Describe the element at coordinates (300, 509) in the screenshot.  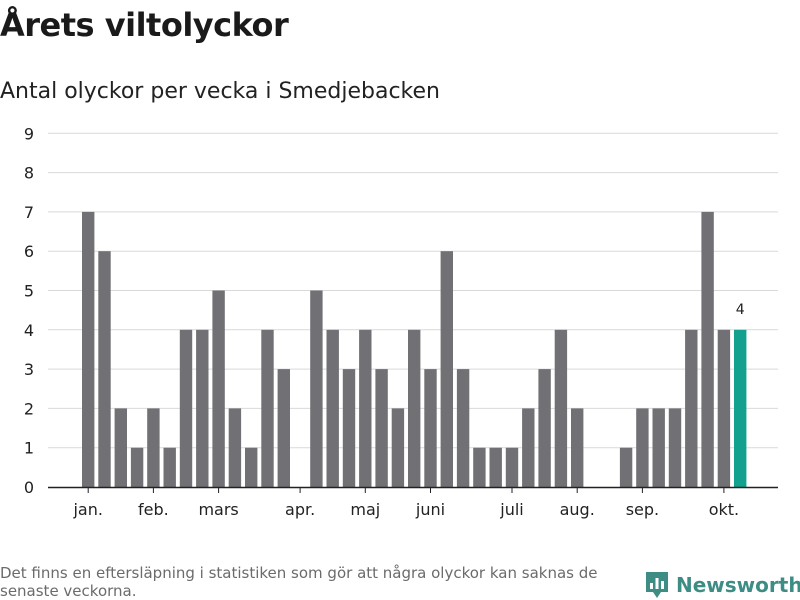
I see `x-tick-label: apr.` at that location.